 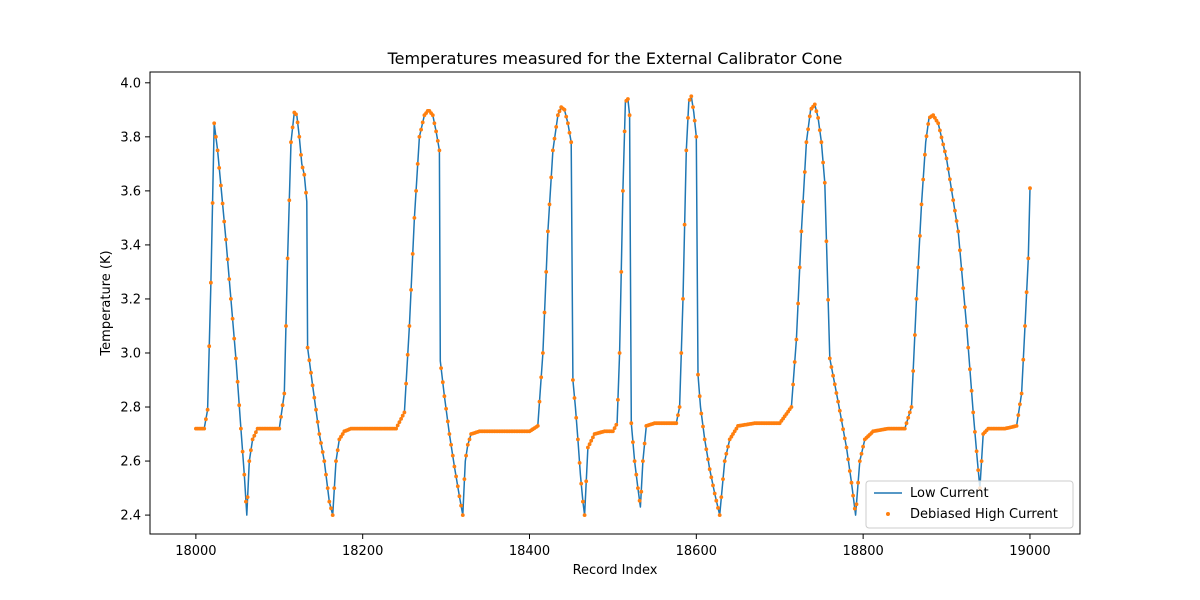 What do you see at coordinates (949, 493) in the screenshot?
I see `legend-label-low-current: Low Current` at bounding box center [949, 493].